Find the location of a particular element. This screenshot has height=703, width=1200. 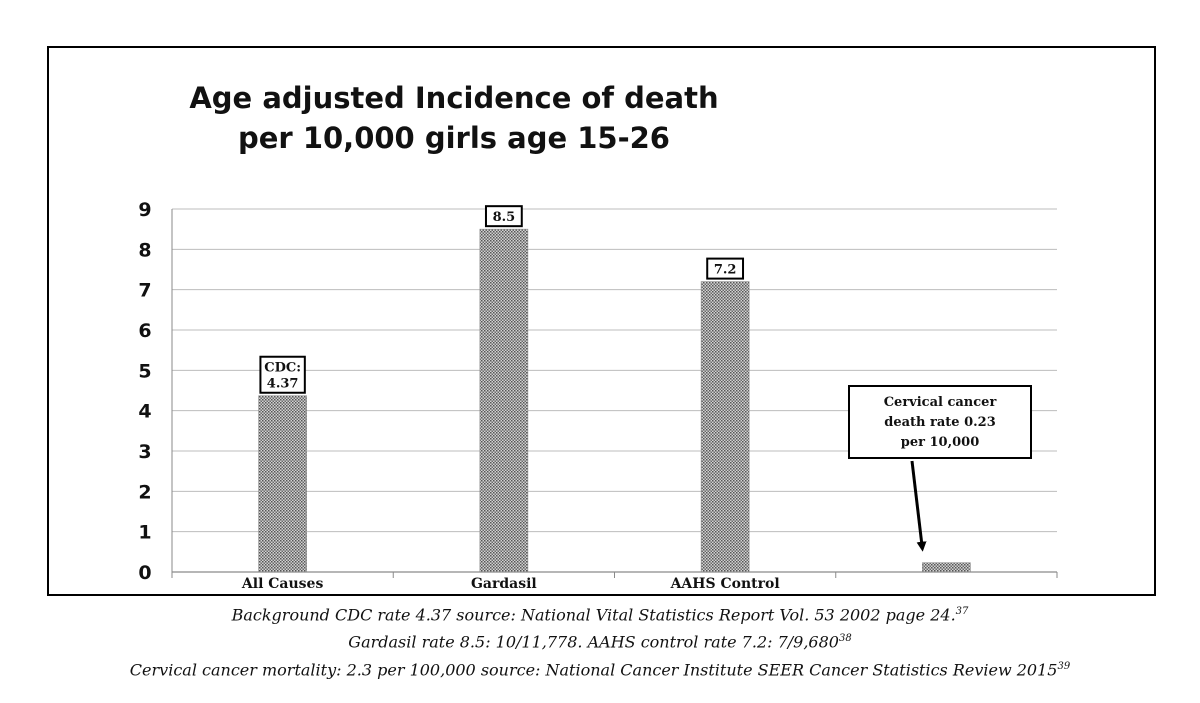

annotation: Cervical cancer death rate 0.23 per 10,000 is located at coordinates (940, 468).